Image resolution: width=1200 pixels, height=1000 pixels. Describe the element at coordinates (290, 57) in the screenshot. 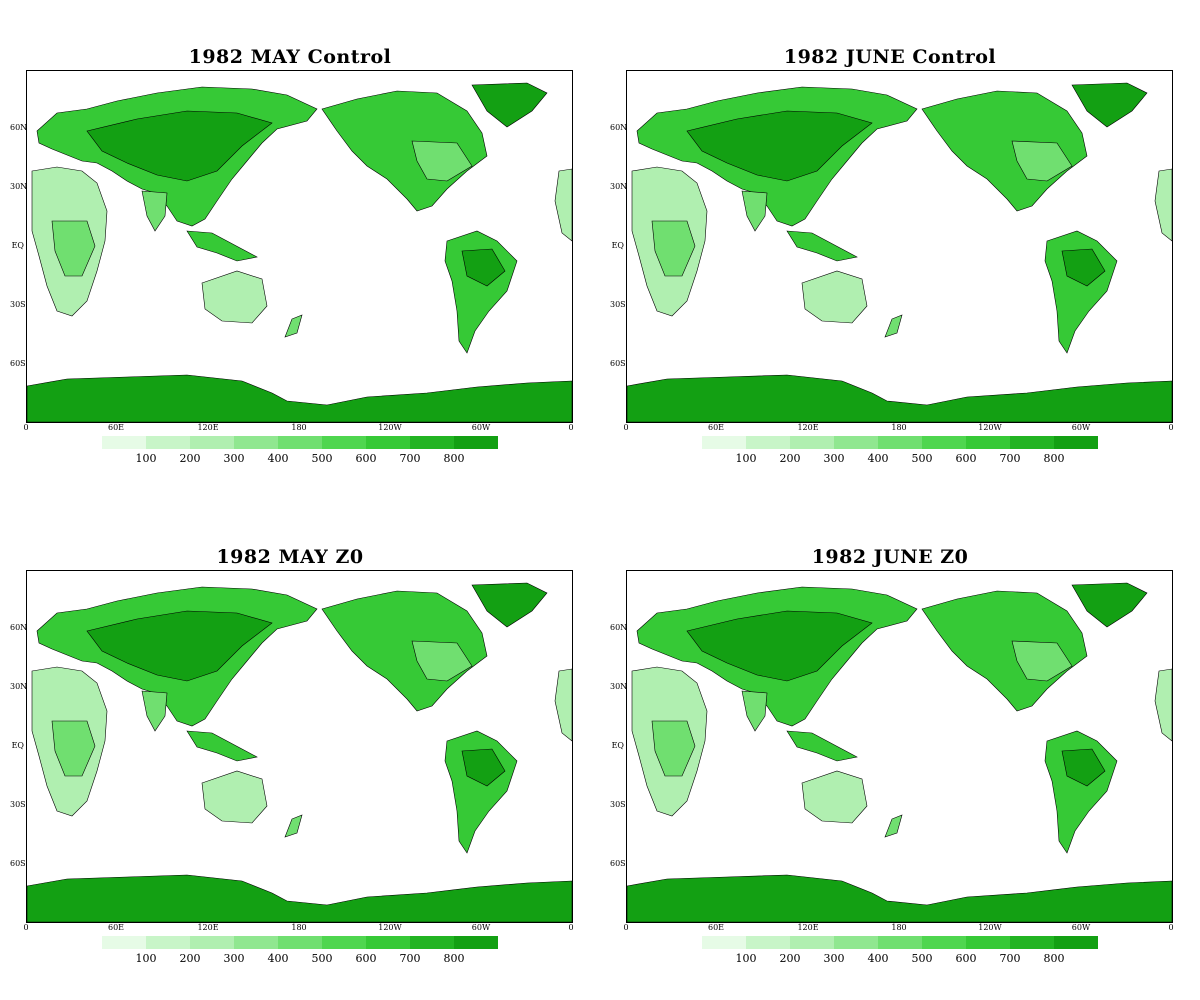

I see `panel-title: 1982 MAY Control` at that location.